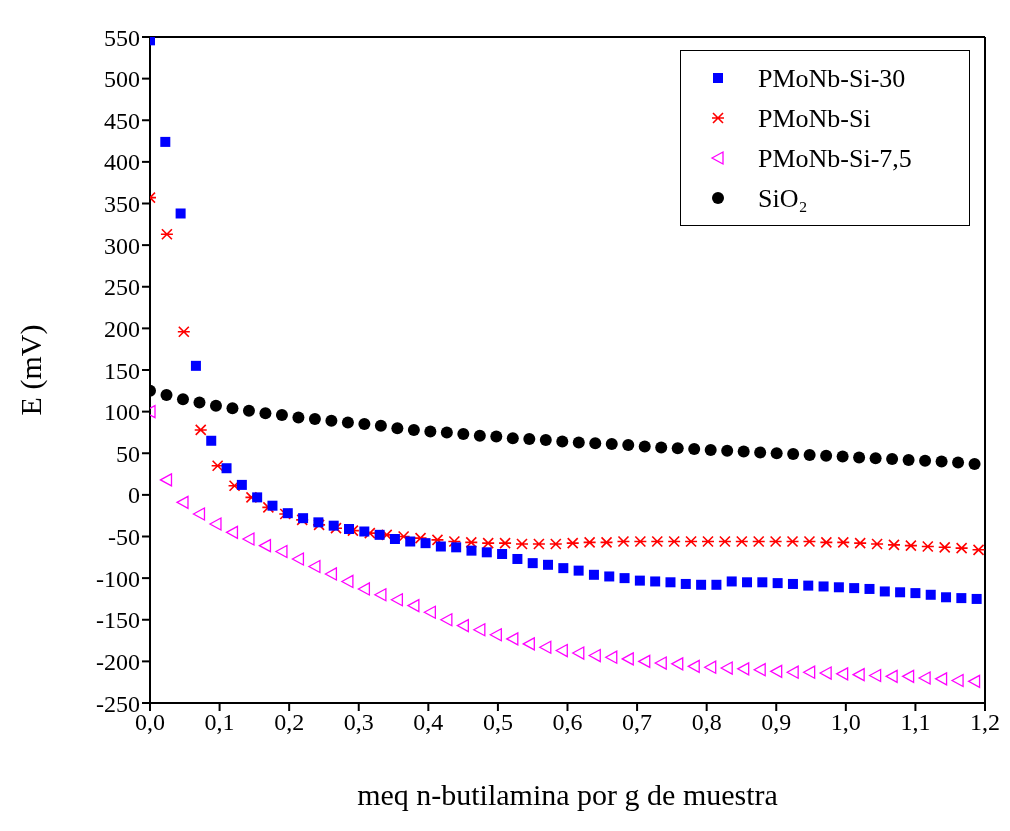 This screenshot has height=831, width=1010. Describe the element at coordinates (915, 722) in the screenshot. I see `x-tick-label: 1,1` at that location.